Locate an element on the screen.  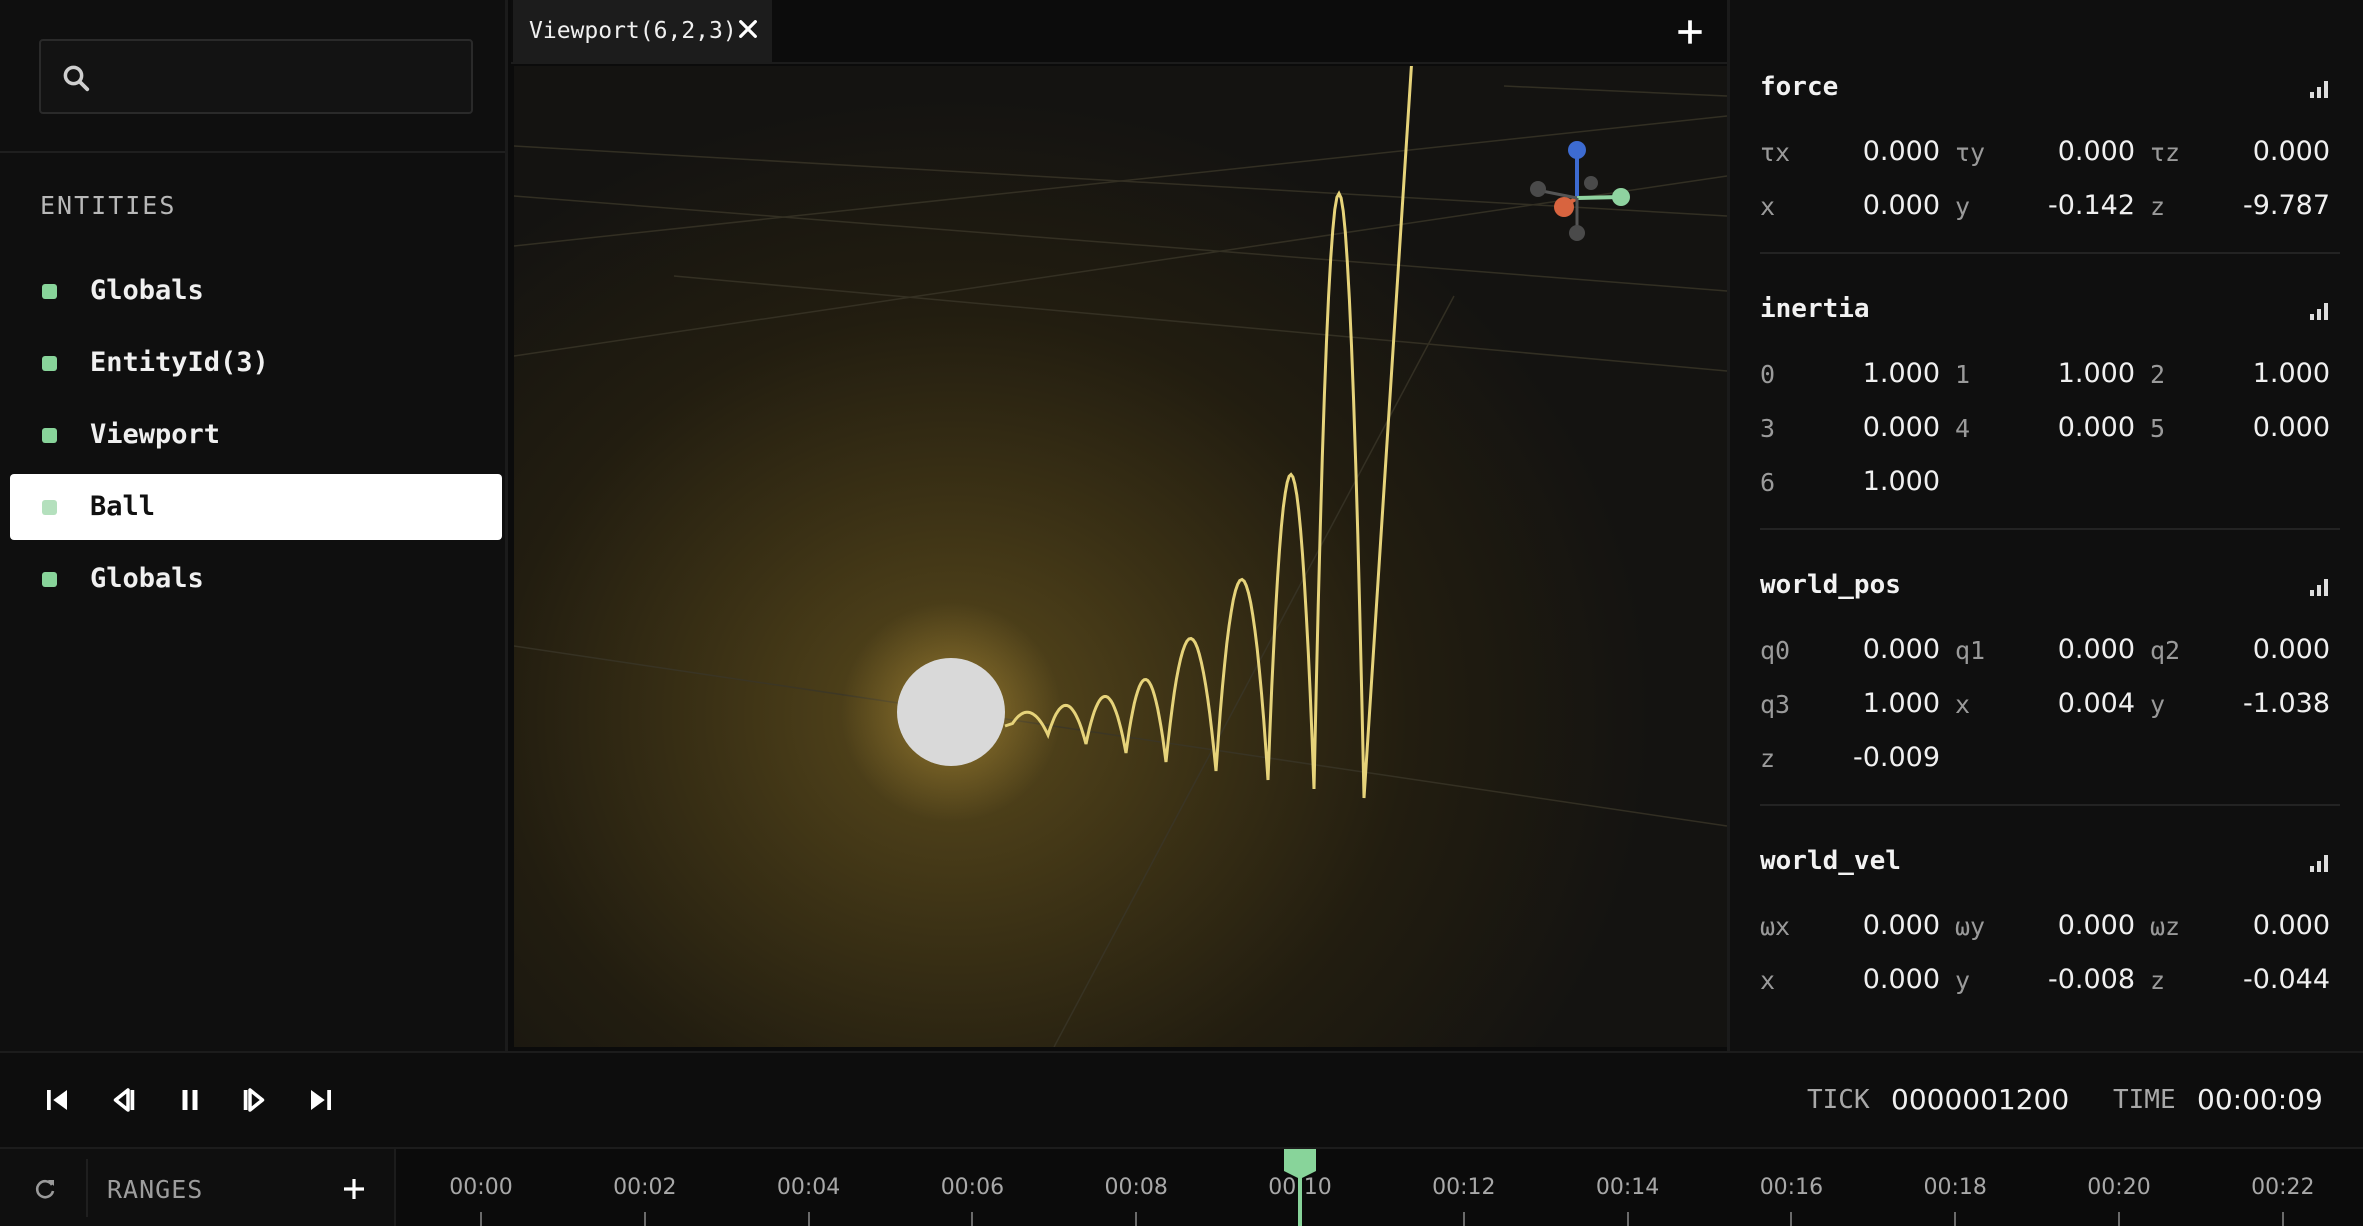
pause-icon is located at coordinates (190, 1100).